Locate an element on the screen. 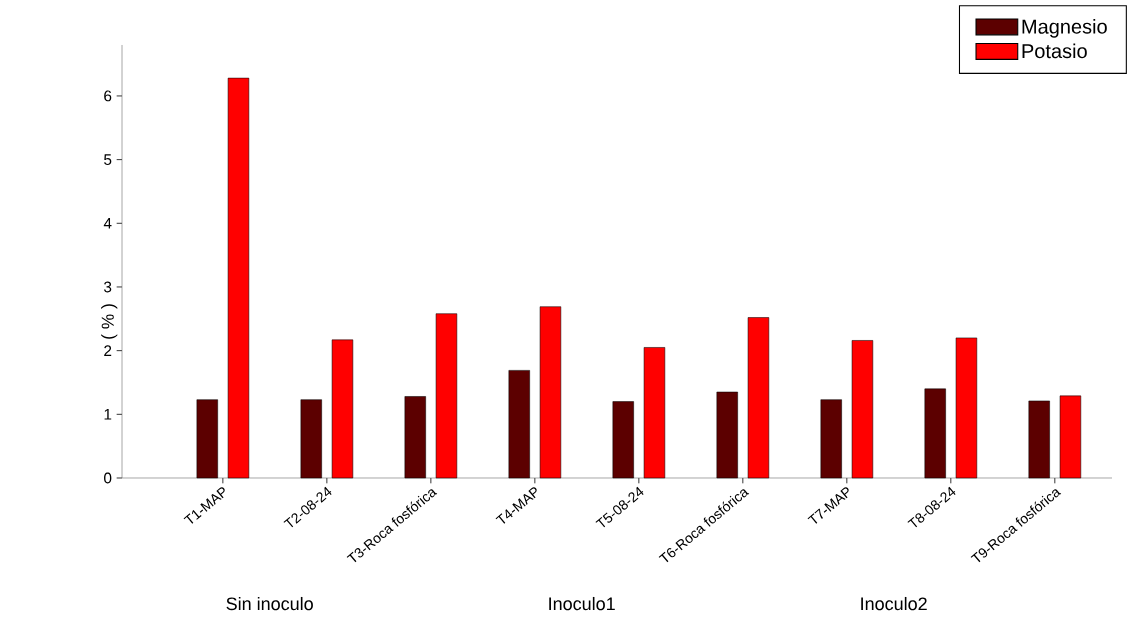 The width and height of the screenshot is (1131, 621). y-tick-label: 2 is located at coordinates (108, 350).